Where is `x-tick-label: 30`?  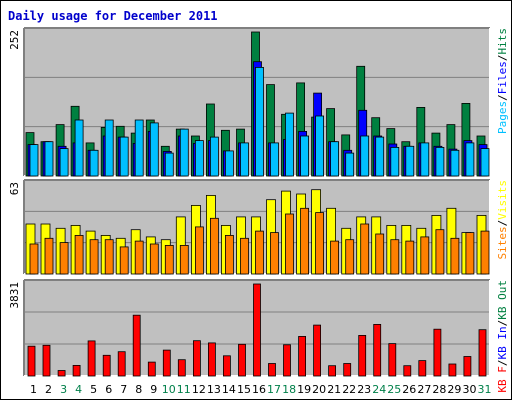
x-tick-label: 30 is located at coordinates (470, 389).